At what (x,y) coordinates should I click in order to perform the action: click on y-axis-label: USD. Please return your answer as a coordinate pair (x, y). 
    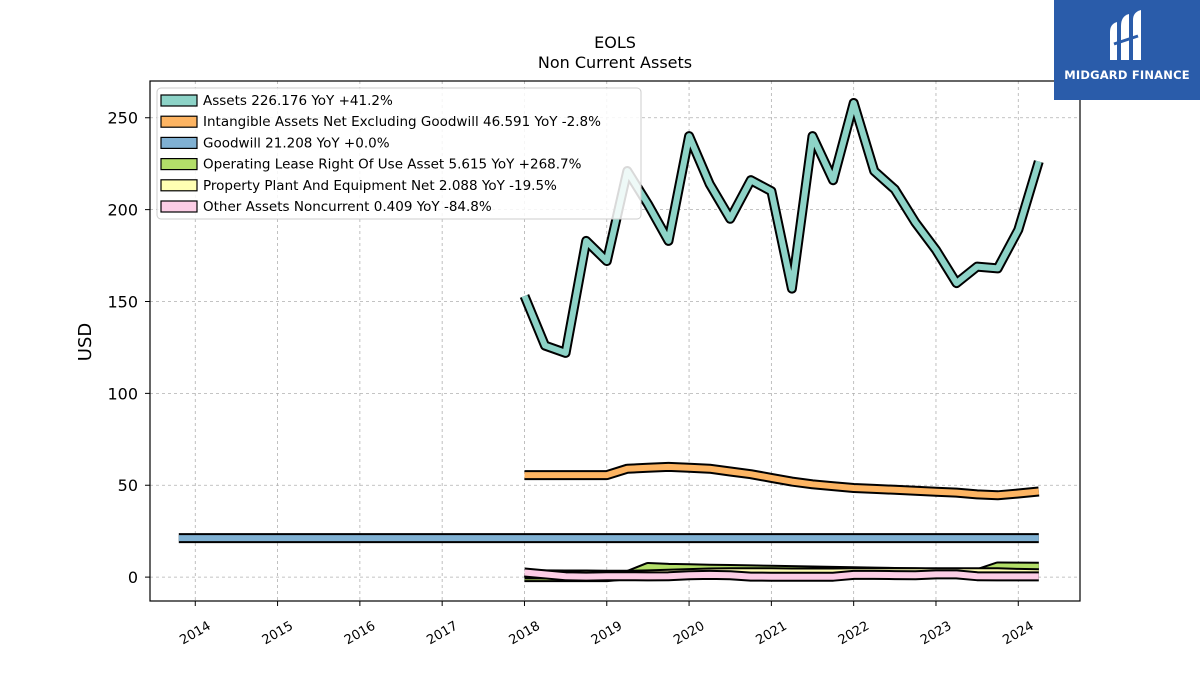
    Looking at the image, I should click on (85, 342).